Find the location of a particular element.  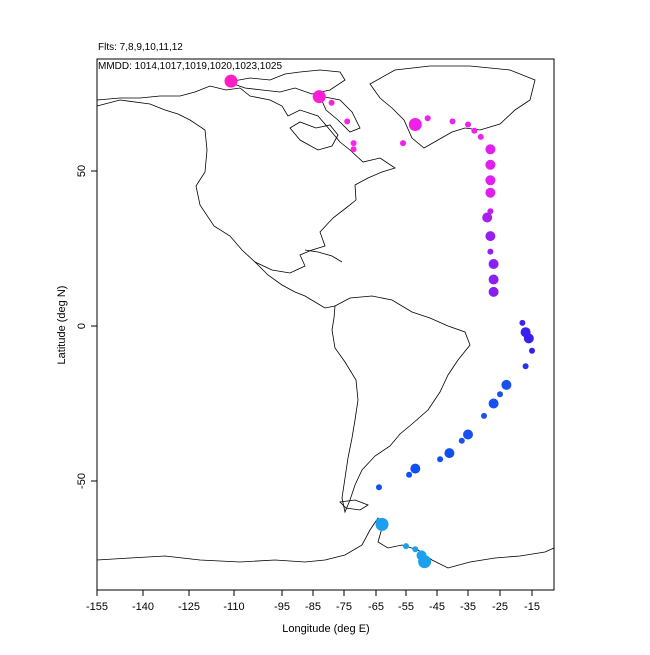

x-tick-label: -155 is located at coordinates (97, 607).